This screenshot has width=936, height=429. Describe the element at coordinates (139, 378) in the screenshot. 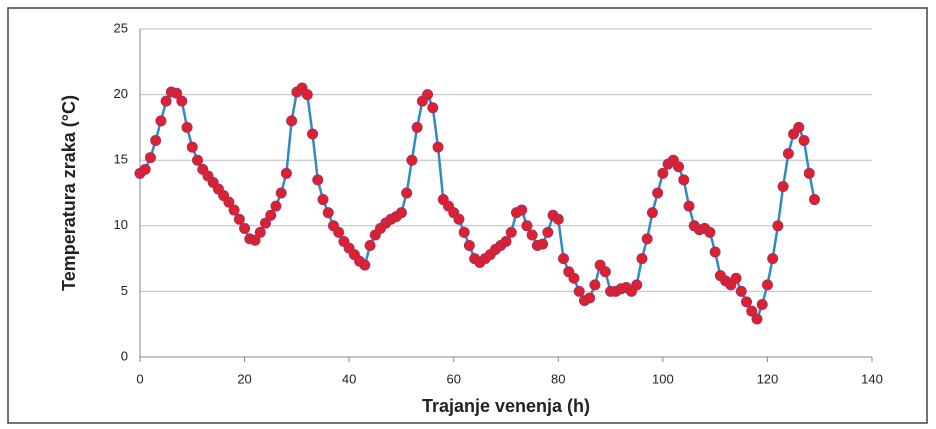

I see `x-tick-label: 0` at that location.